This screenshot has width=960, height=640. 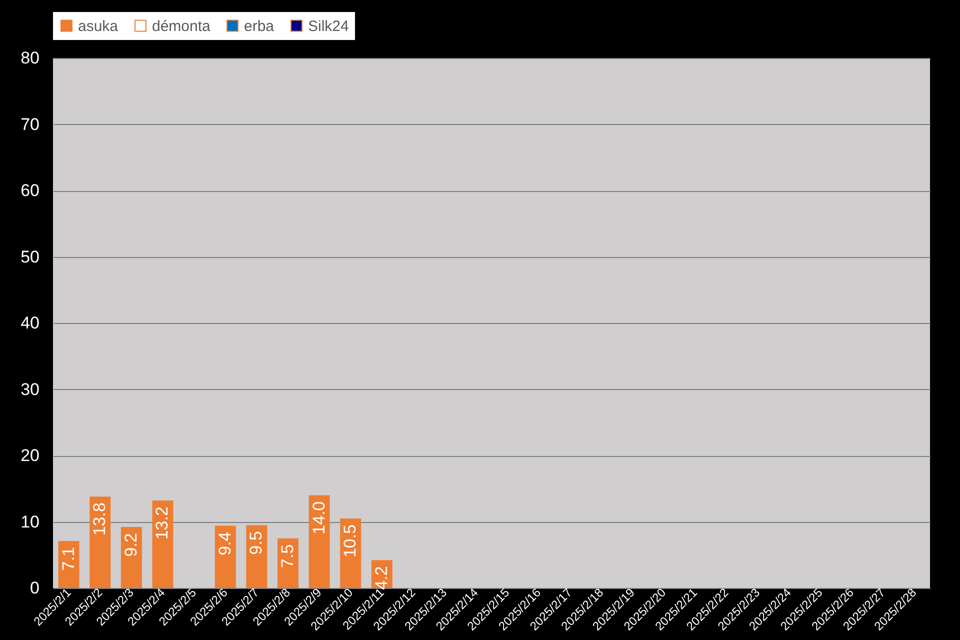 What do you see at coordinates (30, 124) in the screenshot?
I see `y-tick-label: 70` at bounding box center [30, 124].